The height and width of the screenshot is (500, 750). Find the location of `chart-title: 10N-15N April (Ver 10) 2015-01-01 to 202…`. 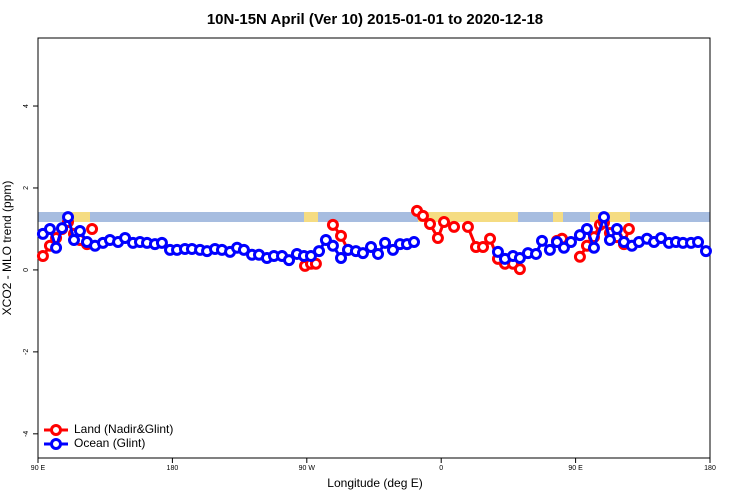

chart-title: 10N-15N April (Ver 10) 2015-01-01 to 202… is located at coordinates (375, 19).